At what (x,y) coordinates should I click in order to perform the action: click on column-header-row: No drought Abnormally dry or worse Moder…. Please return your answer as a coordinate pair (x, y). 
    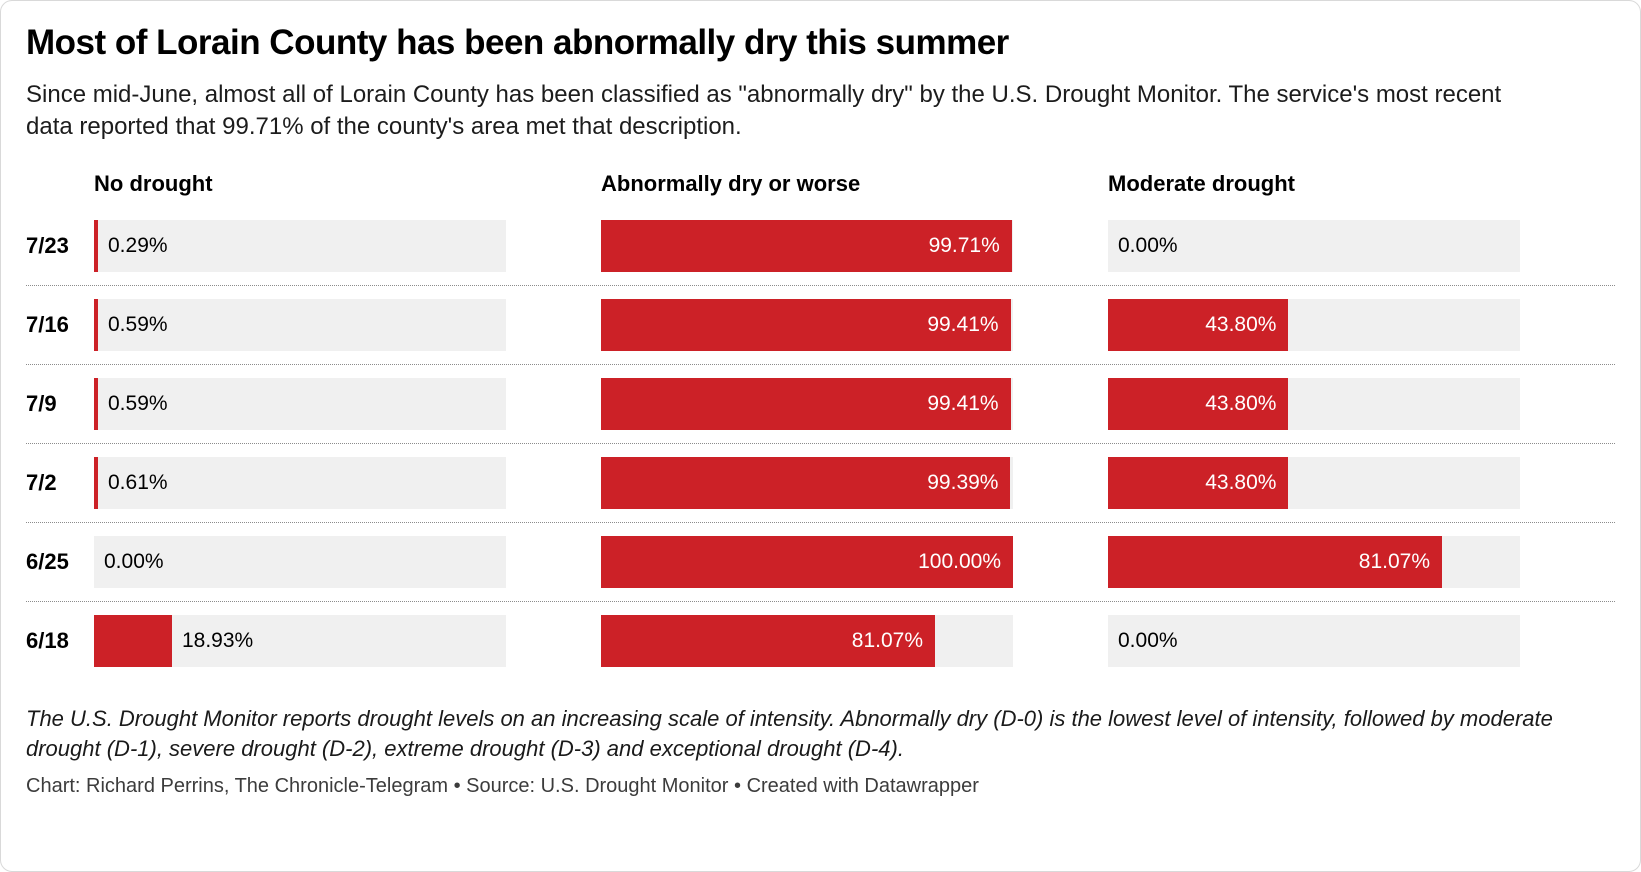
    Looking at the image, I should click on (820, 184).